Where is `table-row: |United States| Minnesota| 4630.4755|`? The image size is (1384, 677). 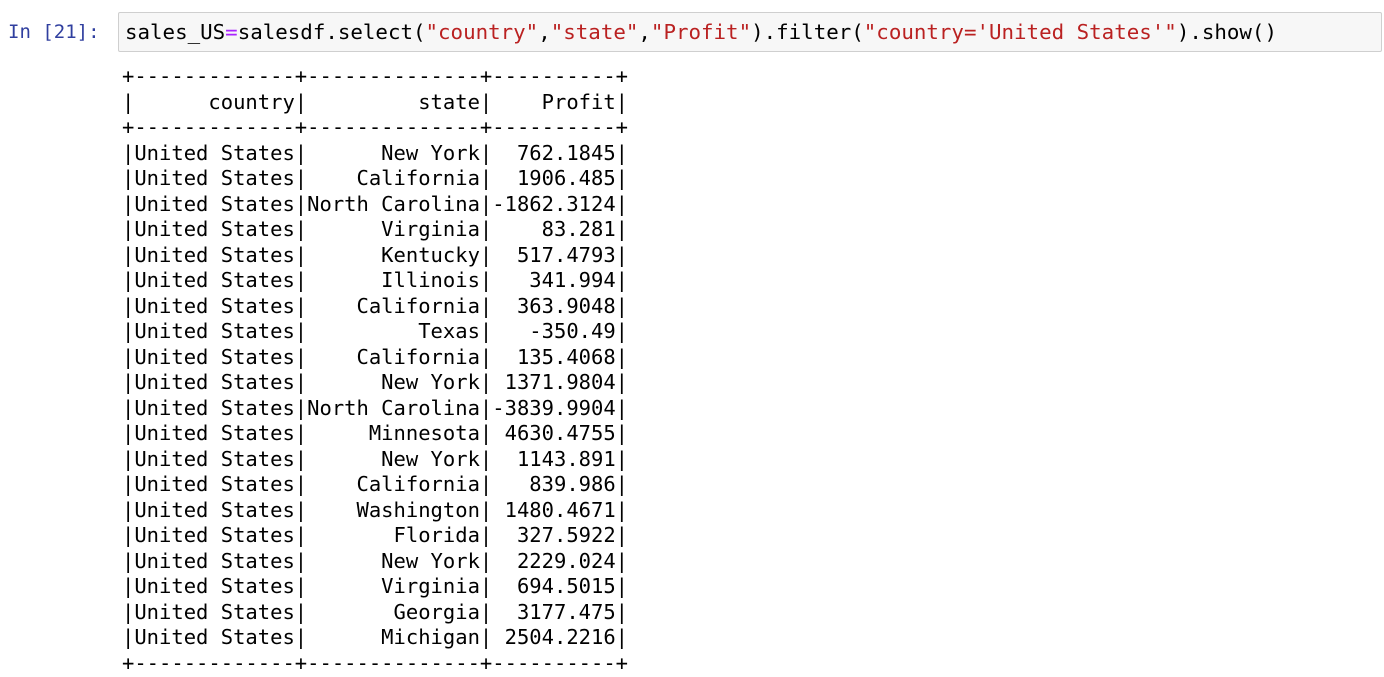 table-row: |United States| Minnesota| 4630.4755| is located at coordinates (375, 433).